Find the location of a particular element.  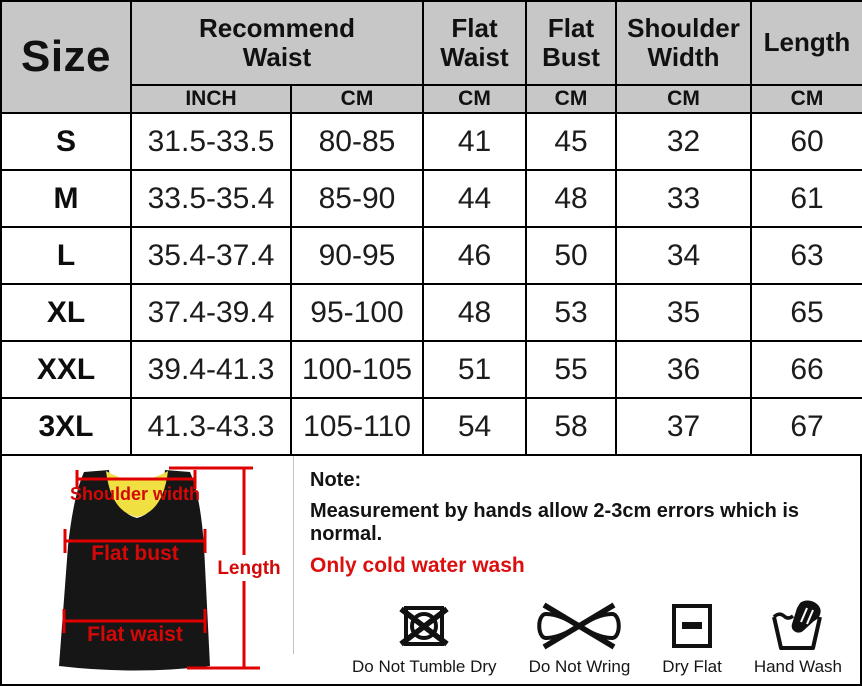

care-item-do-not-wring: Do Not Wring is located at coordinates (579, 638).